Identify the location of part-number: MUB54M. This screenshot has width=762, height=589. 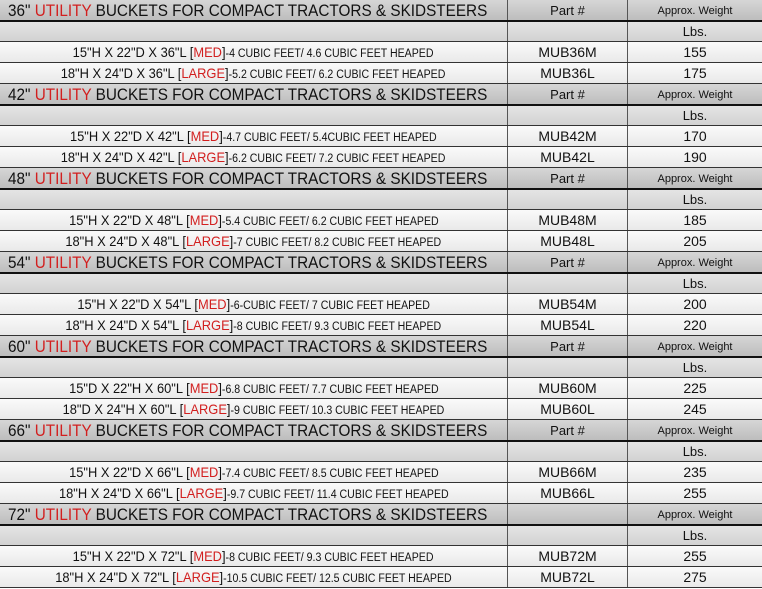
(568, 304).